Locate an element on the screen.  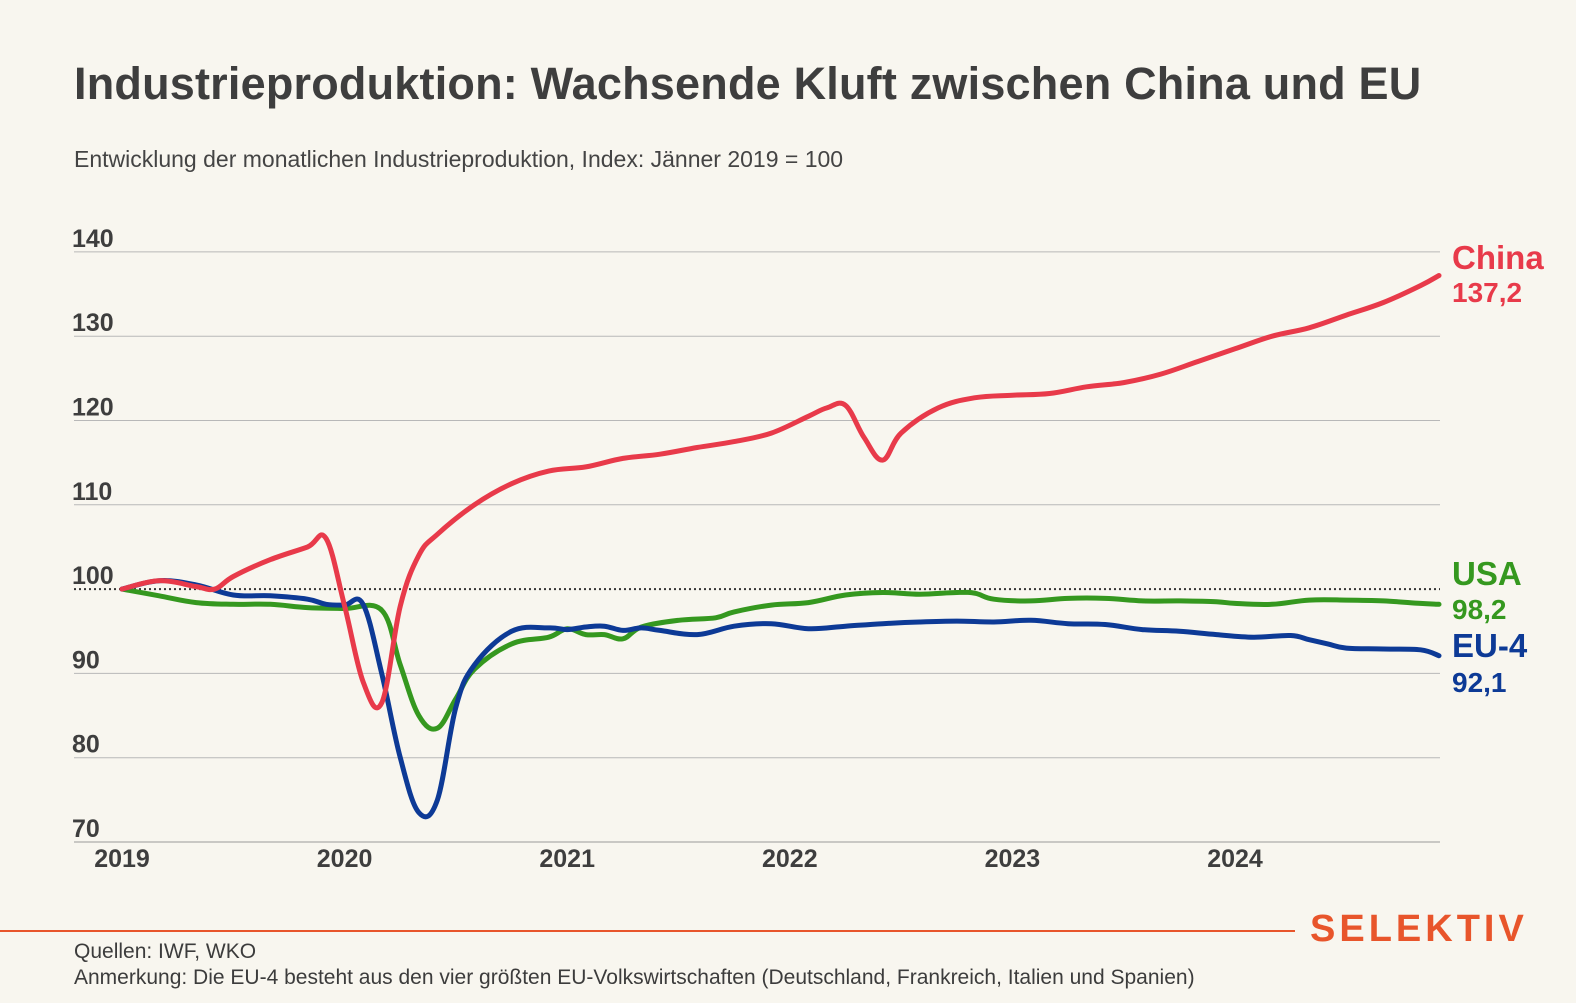
series-end-value-label: 137,2 is located at coordinates (1487, 292).